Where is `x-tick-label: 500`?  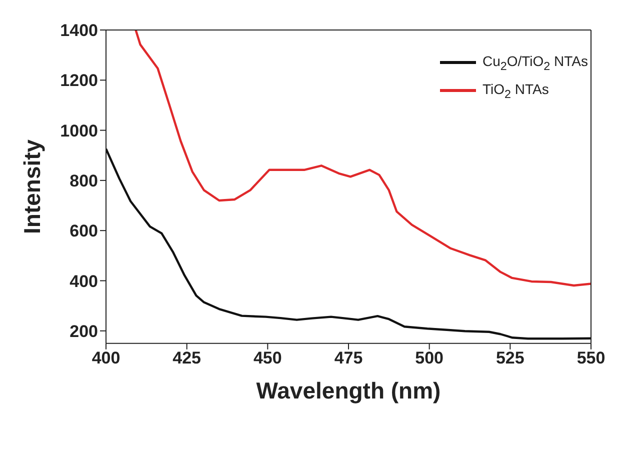 x-tick-label: 500 is located at coordinates (429, 358).